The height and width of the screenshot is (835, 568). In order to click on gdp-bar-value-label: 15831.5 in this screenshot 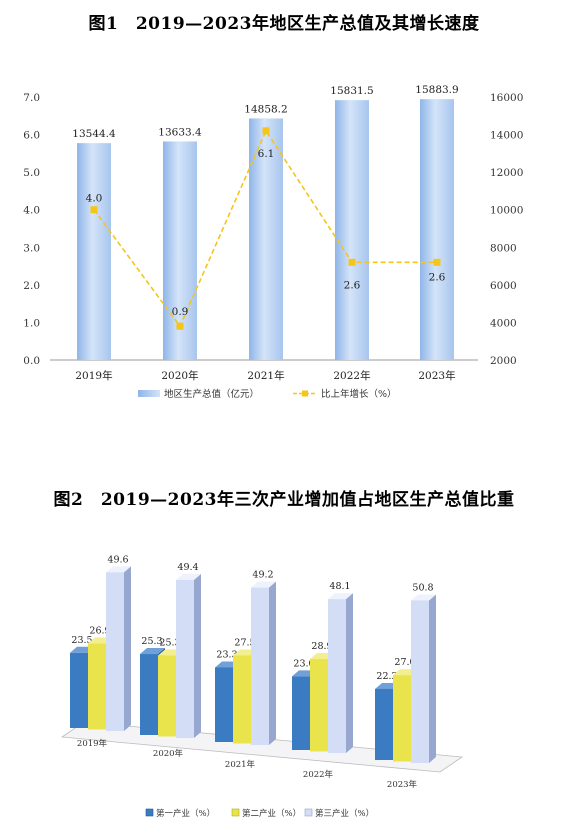, I will do `click(351, 91)`.